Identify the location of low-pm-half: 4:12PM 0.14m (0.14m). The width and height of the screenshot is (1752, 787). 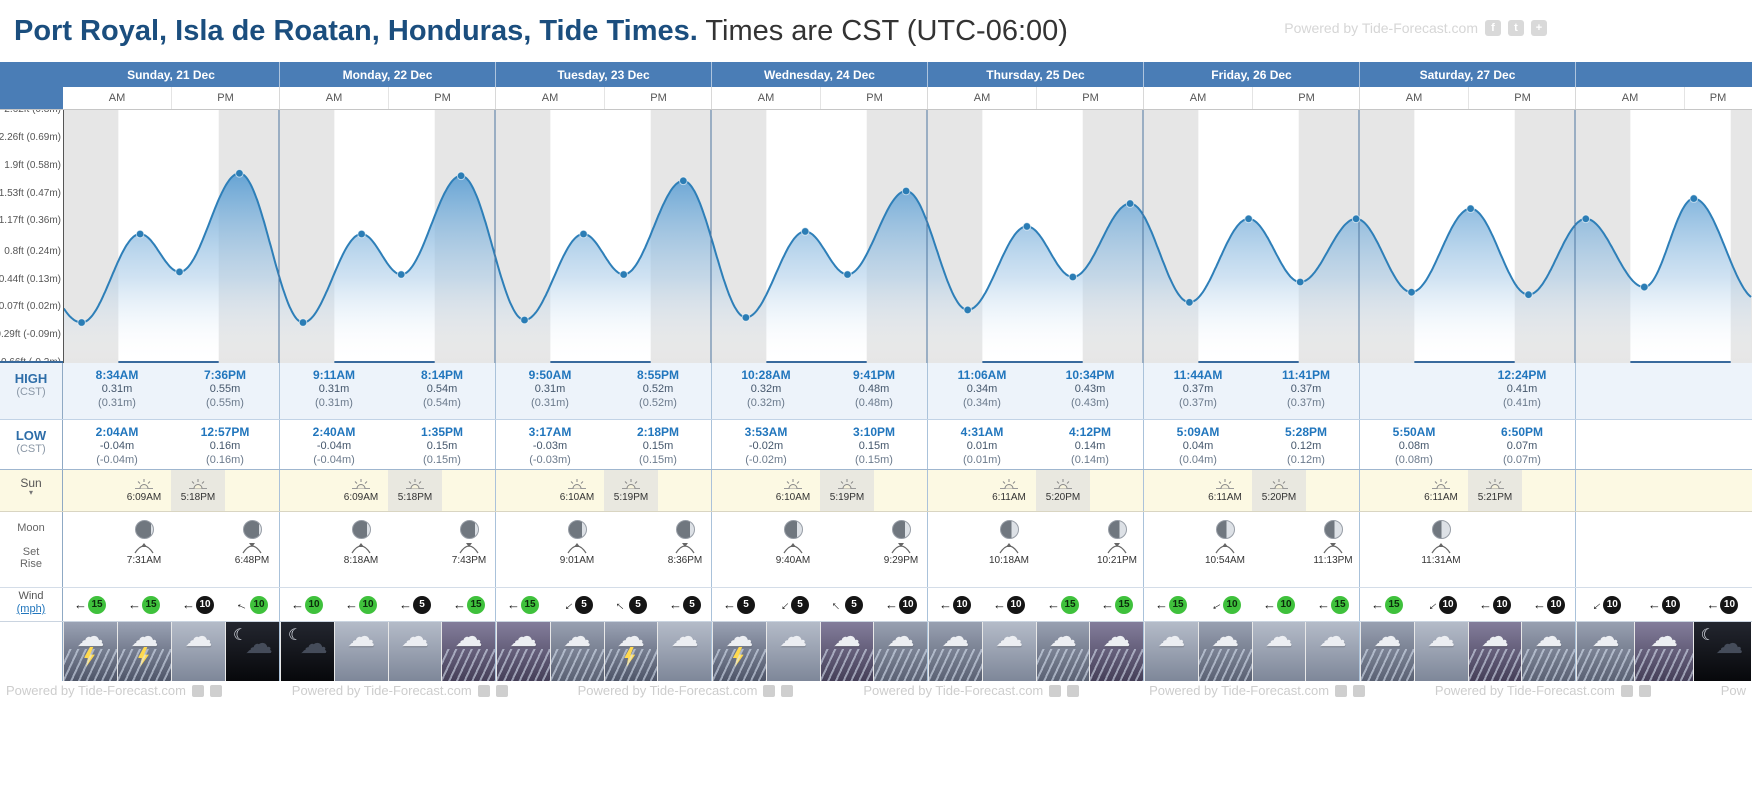
(1090, 444).